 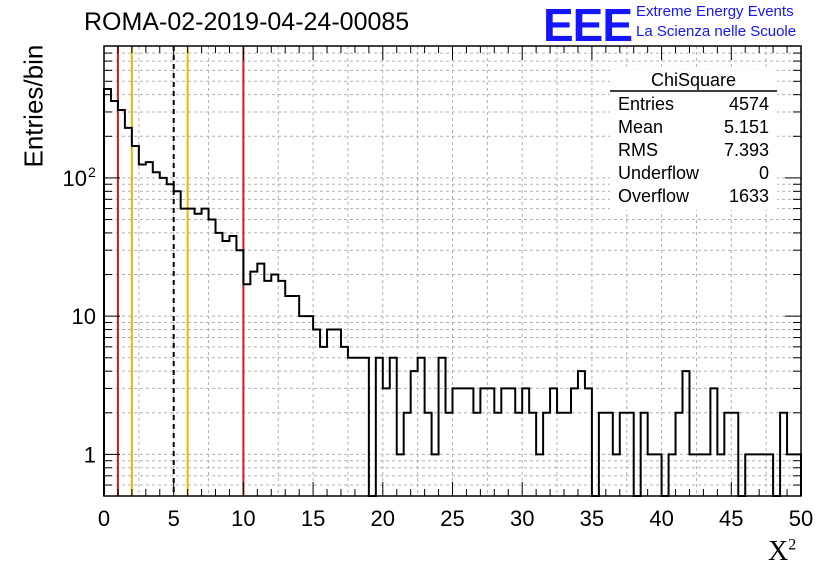 What do you see at coordinates (646, 104) in the screenshot?
I see `stats-row-label: Entries` at bounding box center [646, 104].